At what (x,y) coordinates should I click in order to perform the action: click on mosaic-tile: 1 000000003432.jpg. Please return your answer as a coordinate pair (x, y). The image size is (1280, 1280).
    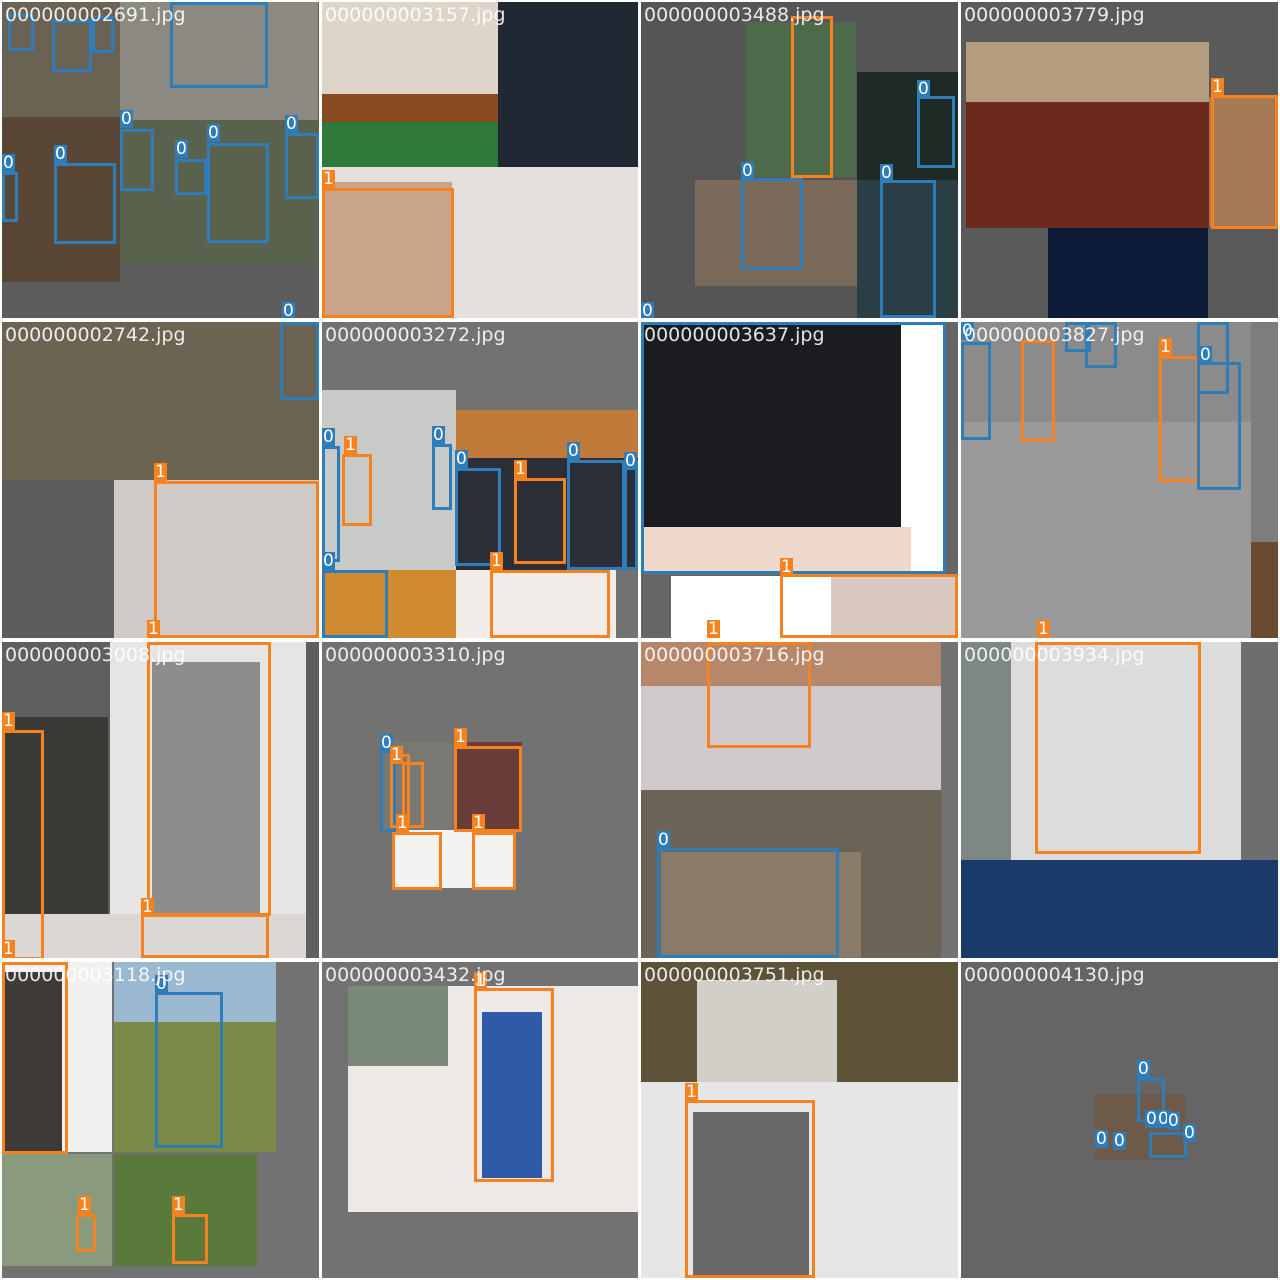
    Looking at the image, I should click on (480, 1120).